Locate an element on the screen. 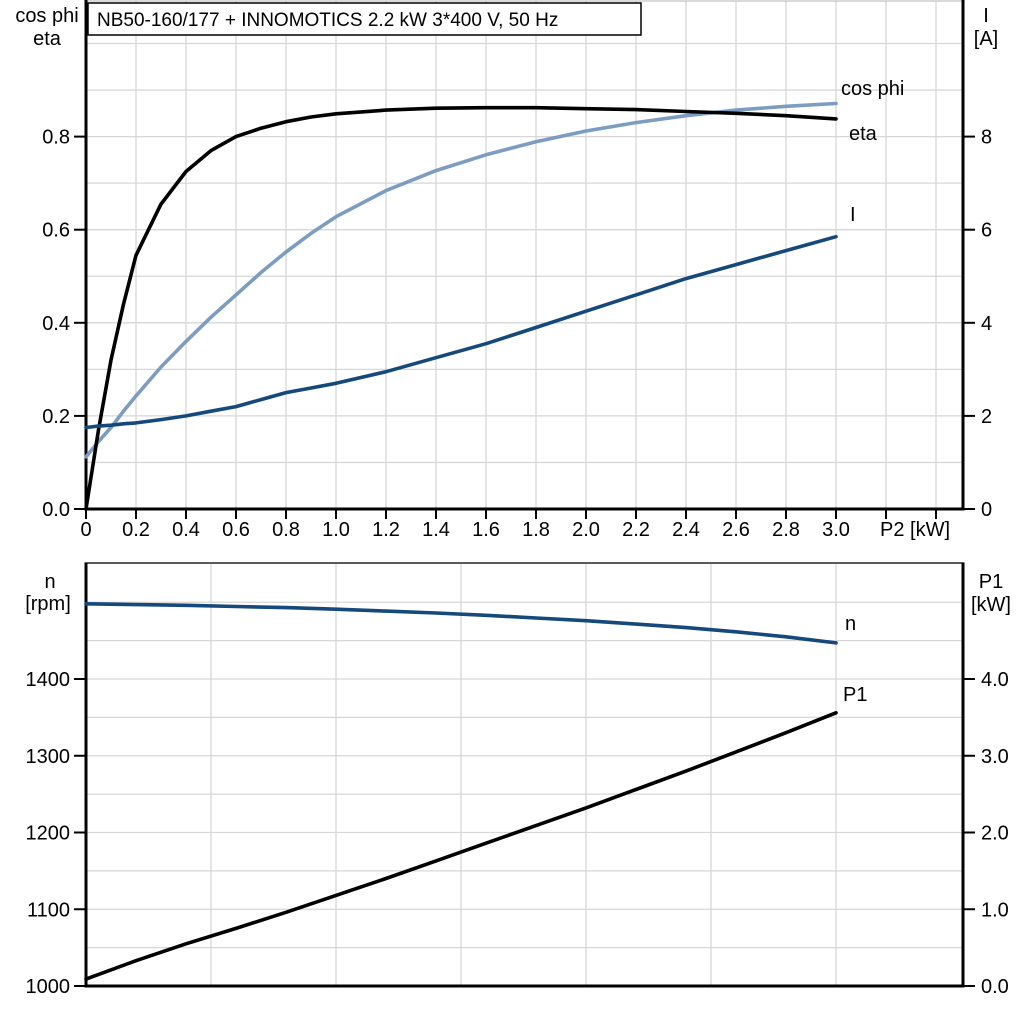 Image resolution: width=1024 pixels, height=1024 pixels. x-tick-label: 0.4 is located at coordinates (186, 530).